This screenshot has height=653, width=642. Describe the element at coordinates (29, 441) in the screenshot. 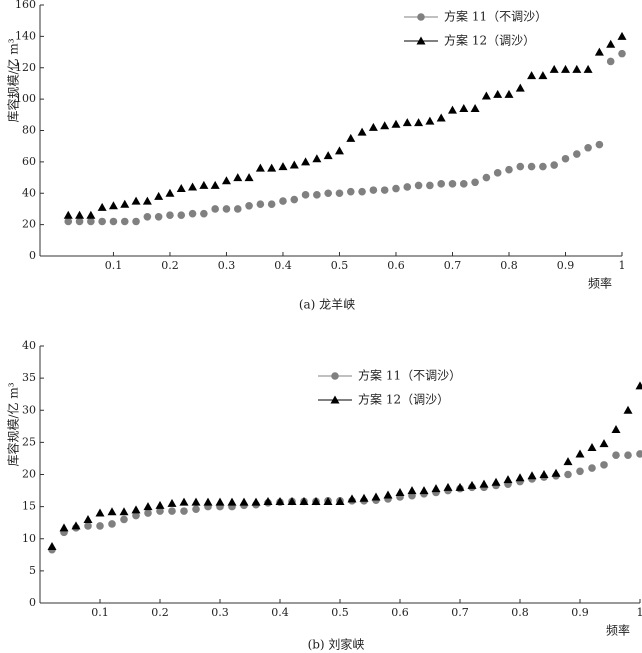

I see `y-tick-label: 25` at that location.